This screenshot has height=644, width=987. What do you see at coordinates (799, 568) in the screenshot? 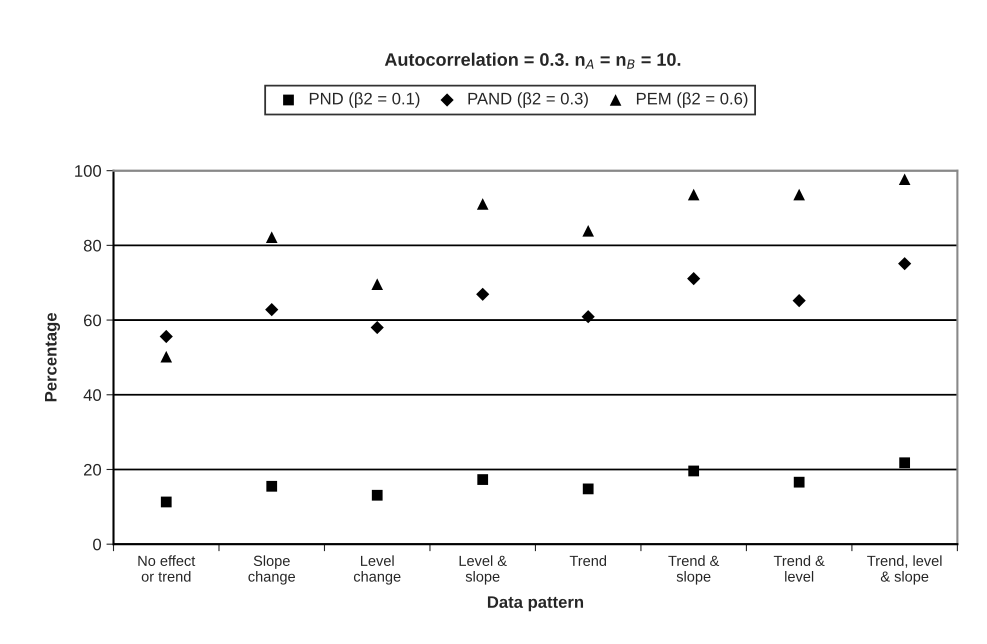
I see `x-tick-label: Trend & level` at bounding box center [799, 568].